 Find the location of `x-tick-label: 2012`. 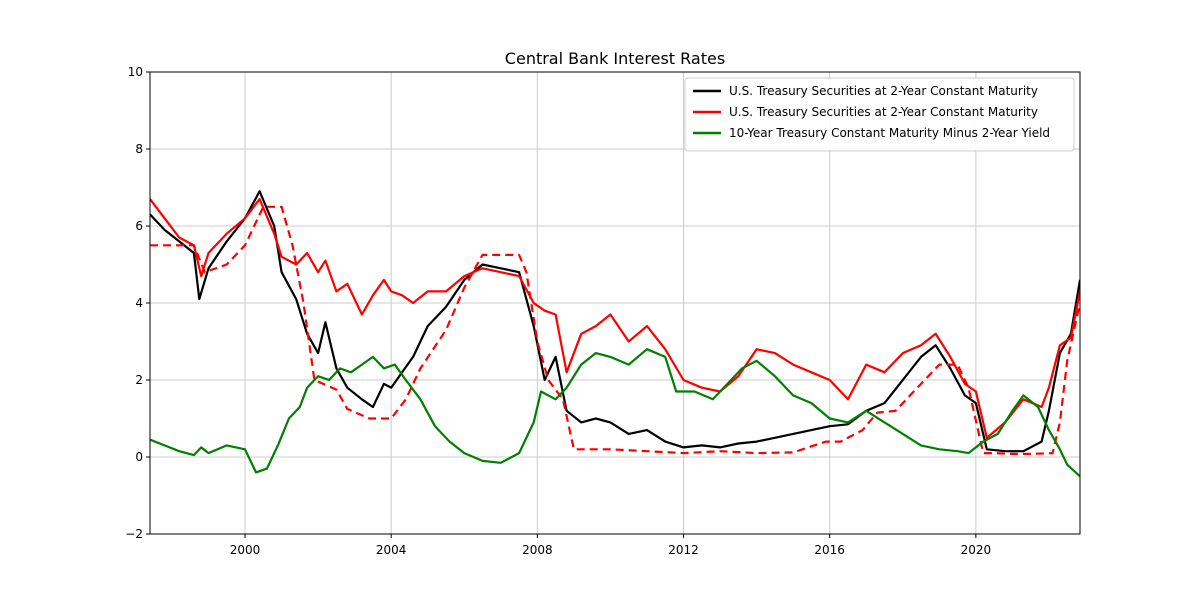

x-tick-label: 2012 is located at coordinates (683, 550).